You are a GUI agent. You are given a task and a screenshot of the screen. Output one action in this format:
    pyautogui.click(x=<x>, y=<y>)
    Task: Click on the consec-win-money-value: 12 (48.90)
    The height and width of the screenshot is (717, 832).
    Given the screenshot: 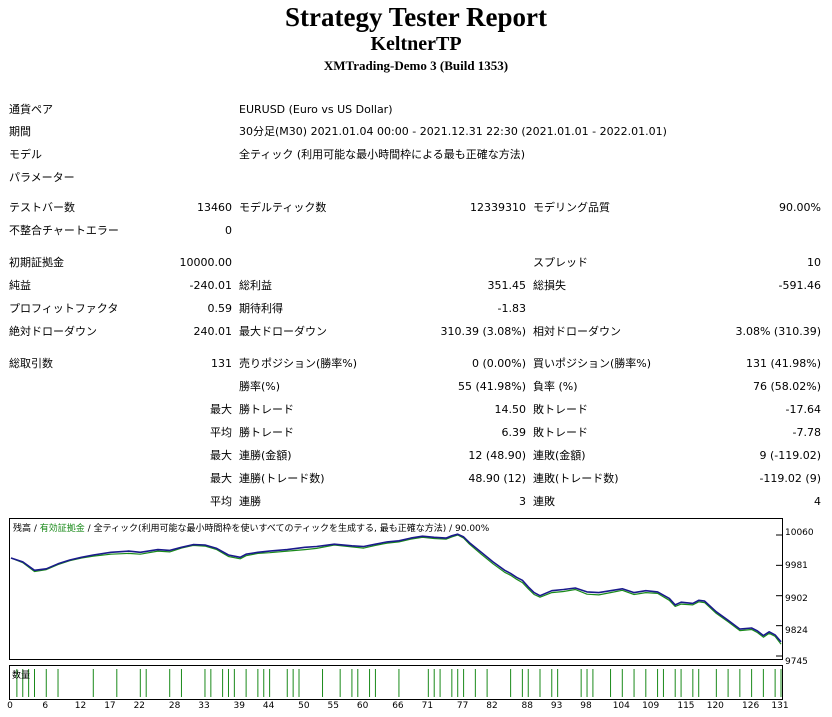 What is the action you would take?
    pyautogui.click(x=497, y=455)
    